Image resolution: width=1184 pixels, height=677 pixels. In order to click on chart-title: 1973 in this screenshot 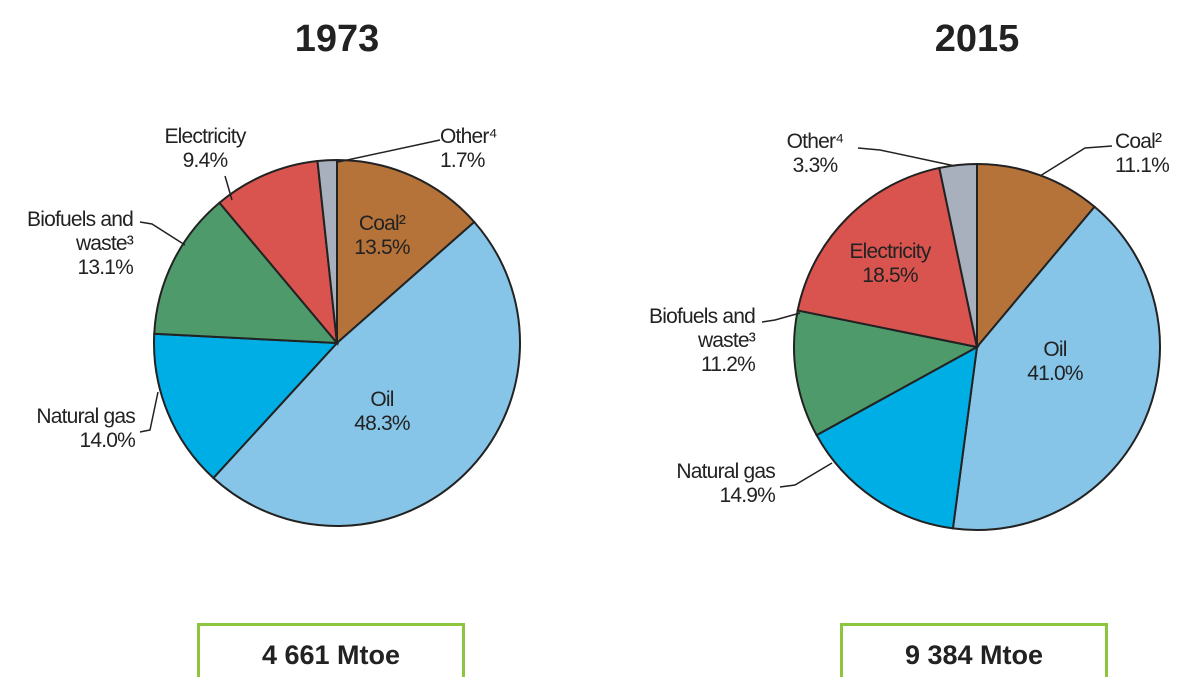, I will do `click(337, 39)`.